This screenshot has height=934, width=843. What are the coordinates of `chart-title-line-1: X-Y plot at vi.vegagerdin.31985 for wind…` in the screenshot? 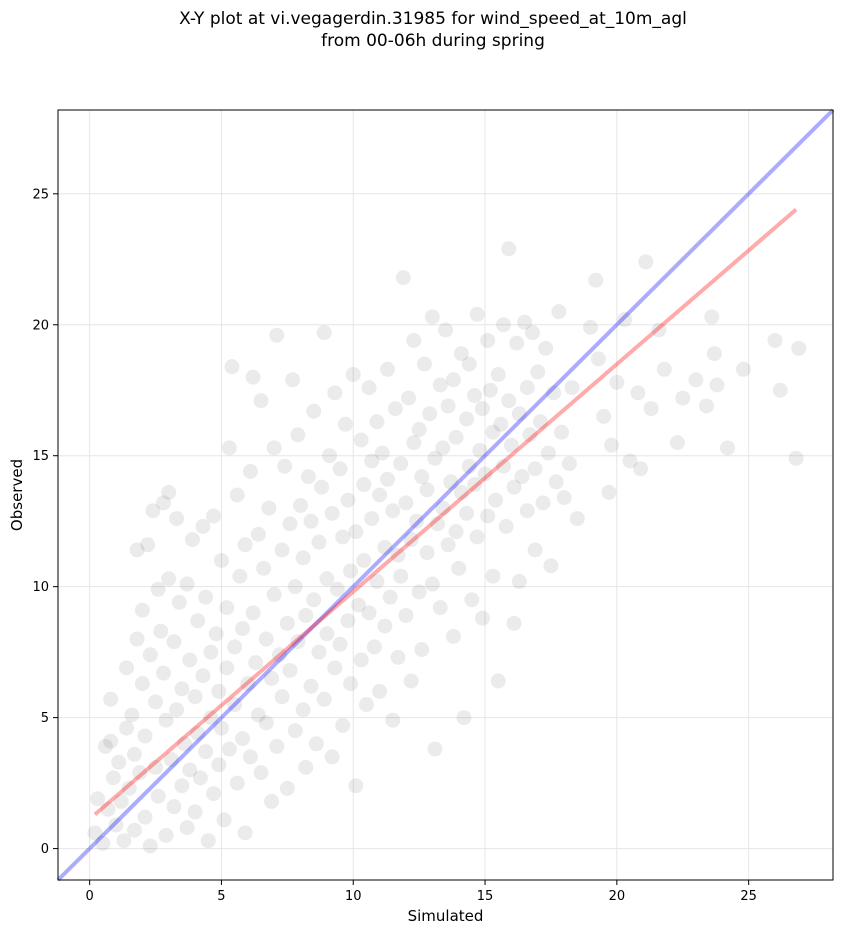 It's located at (433, 19).